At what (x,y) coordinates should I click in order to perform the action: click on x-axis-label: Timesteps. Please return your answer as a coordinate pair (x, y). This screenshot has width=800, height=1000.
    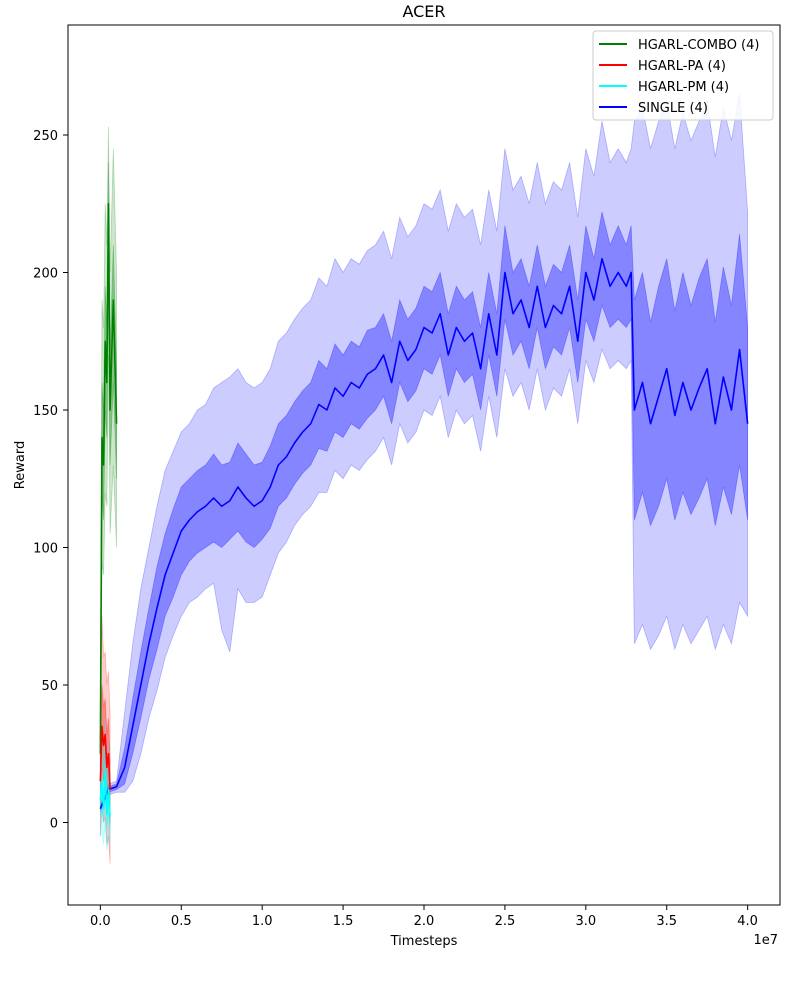
    Looking at the image, I should click on (424, 941).